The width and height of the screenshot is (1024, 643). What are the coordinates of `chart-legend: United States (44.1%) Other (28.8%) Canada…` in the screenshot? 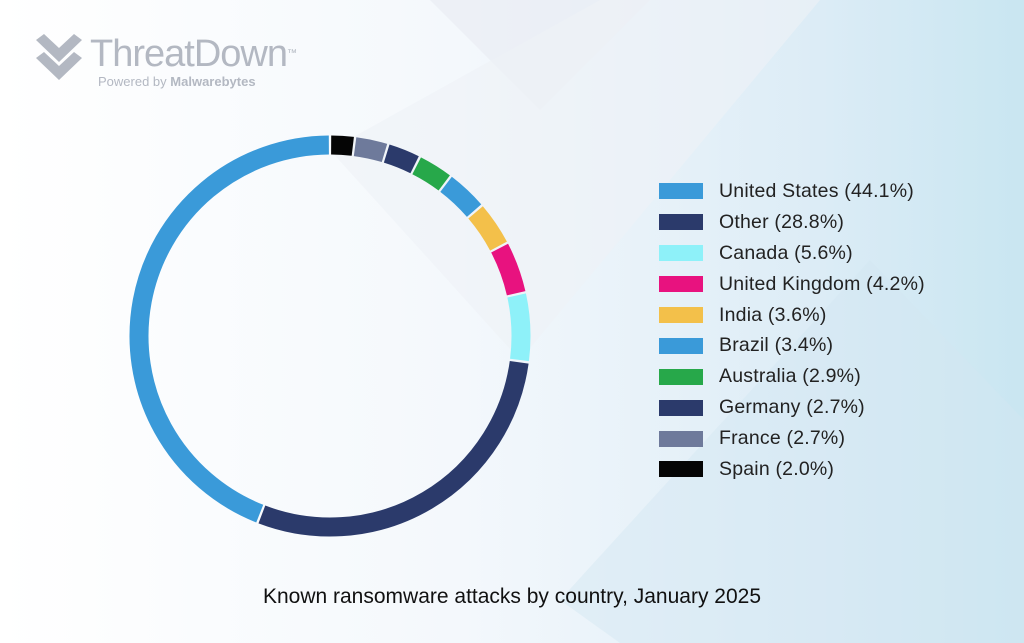 It's located at (792, 330).